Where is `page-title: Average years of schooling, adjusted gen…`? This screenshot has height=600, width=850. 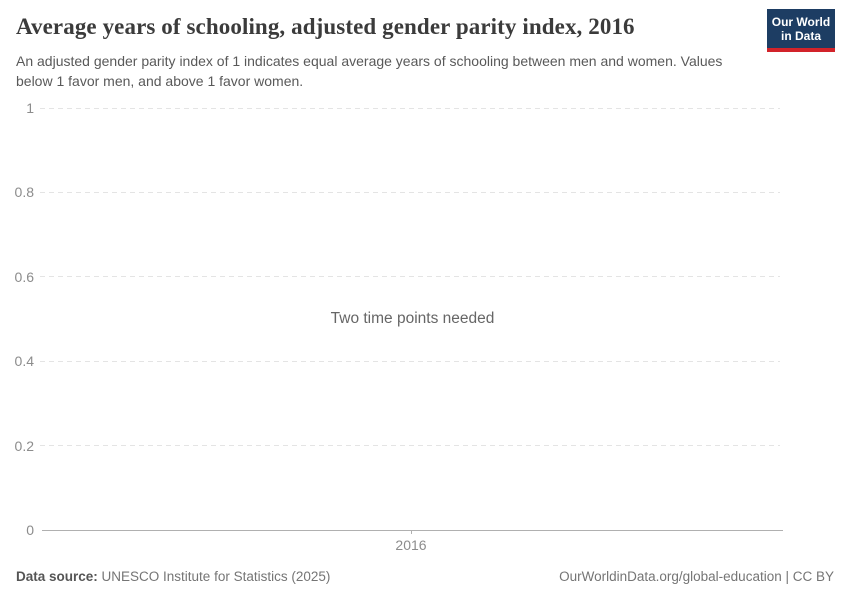 page-title: Average years of schooling, adjusted gen… is located at coordinates (325, 26).